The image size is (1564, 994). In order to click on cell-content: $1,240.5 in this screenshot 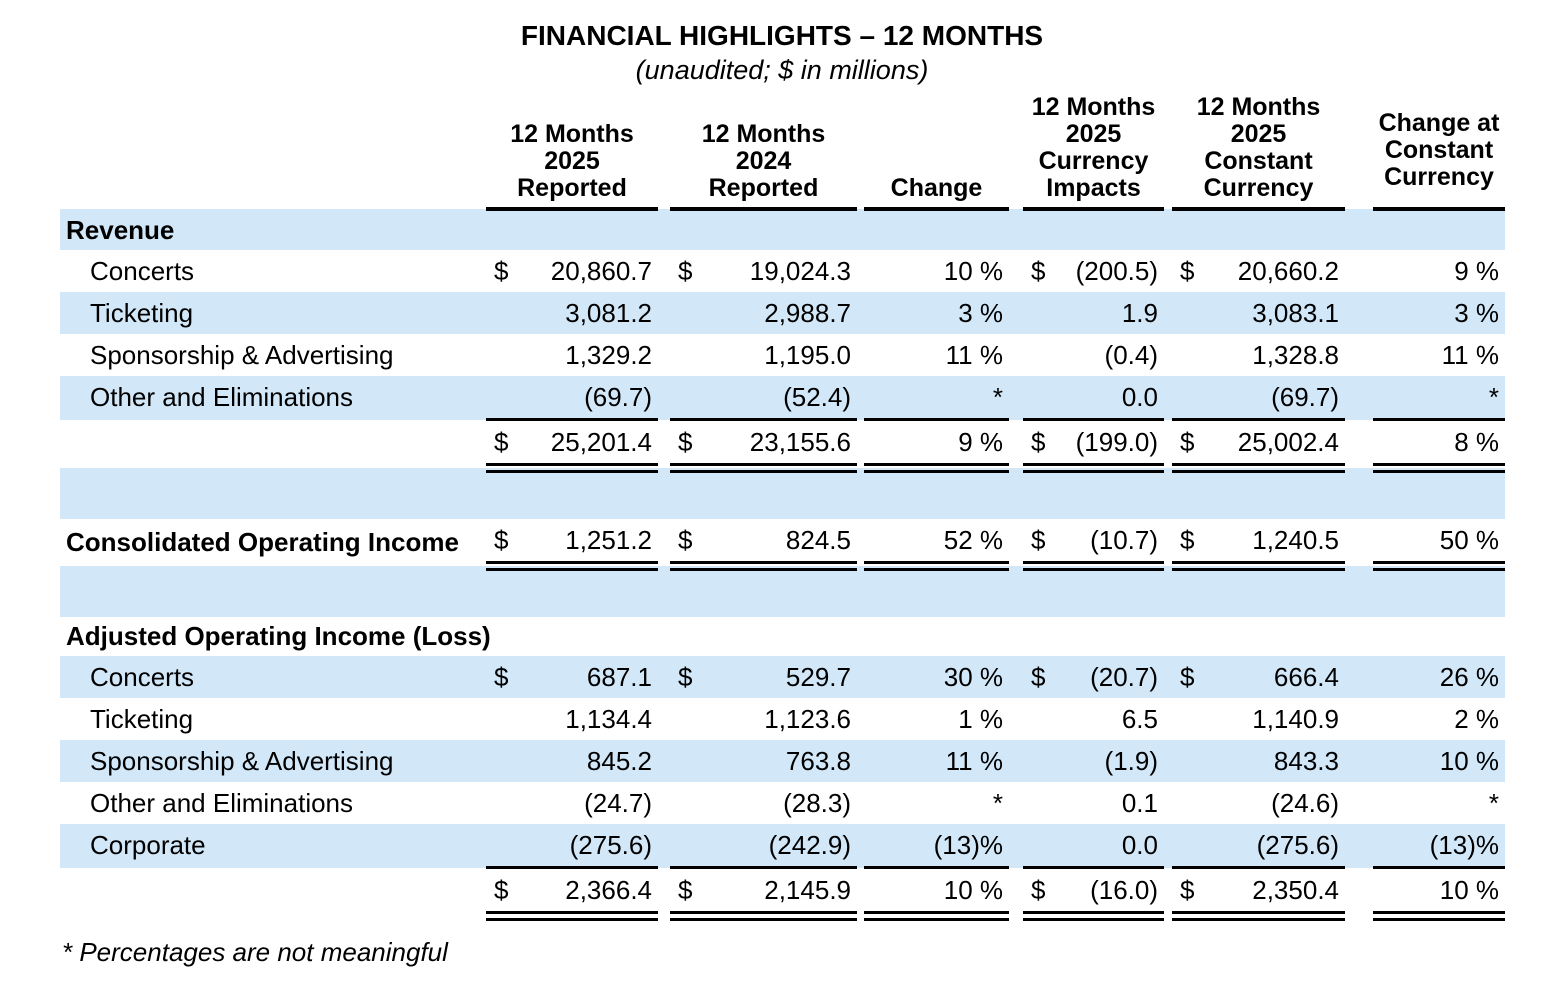, I will do `click(1258, 540)`.